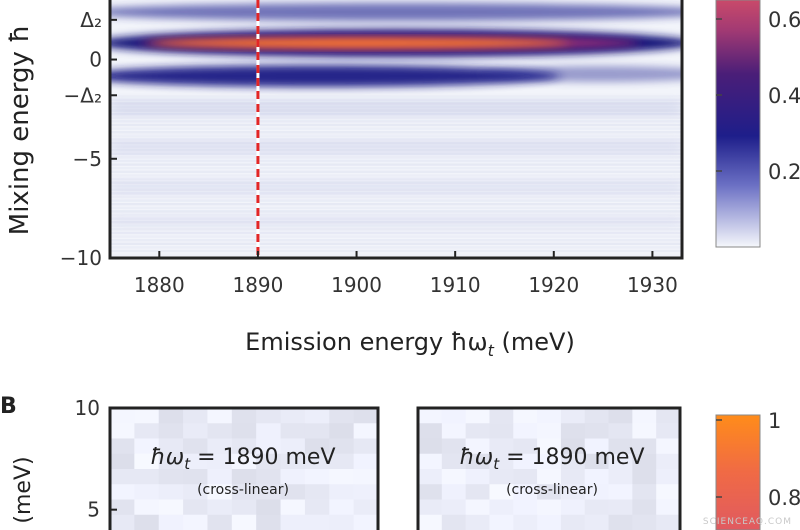 The width and height of the screenshot is (800, 530). Describe the element at coordinates (652, 285) in the screenshot. I see `x-tick-label: 1930` at that location.